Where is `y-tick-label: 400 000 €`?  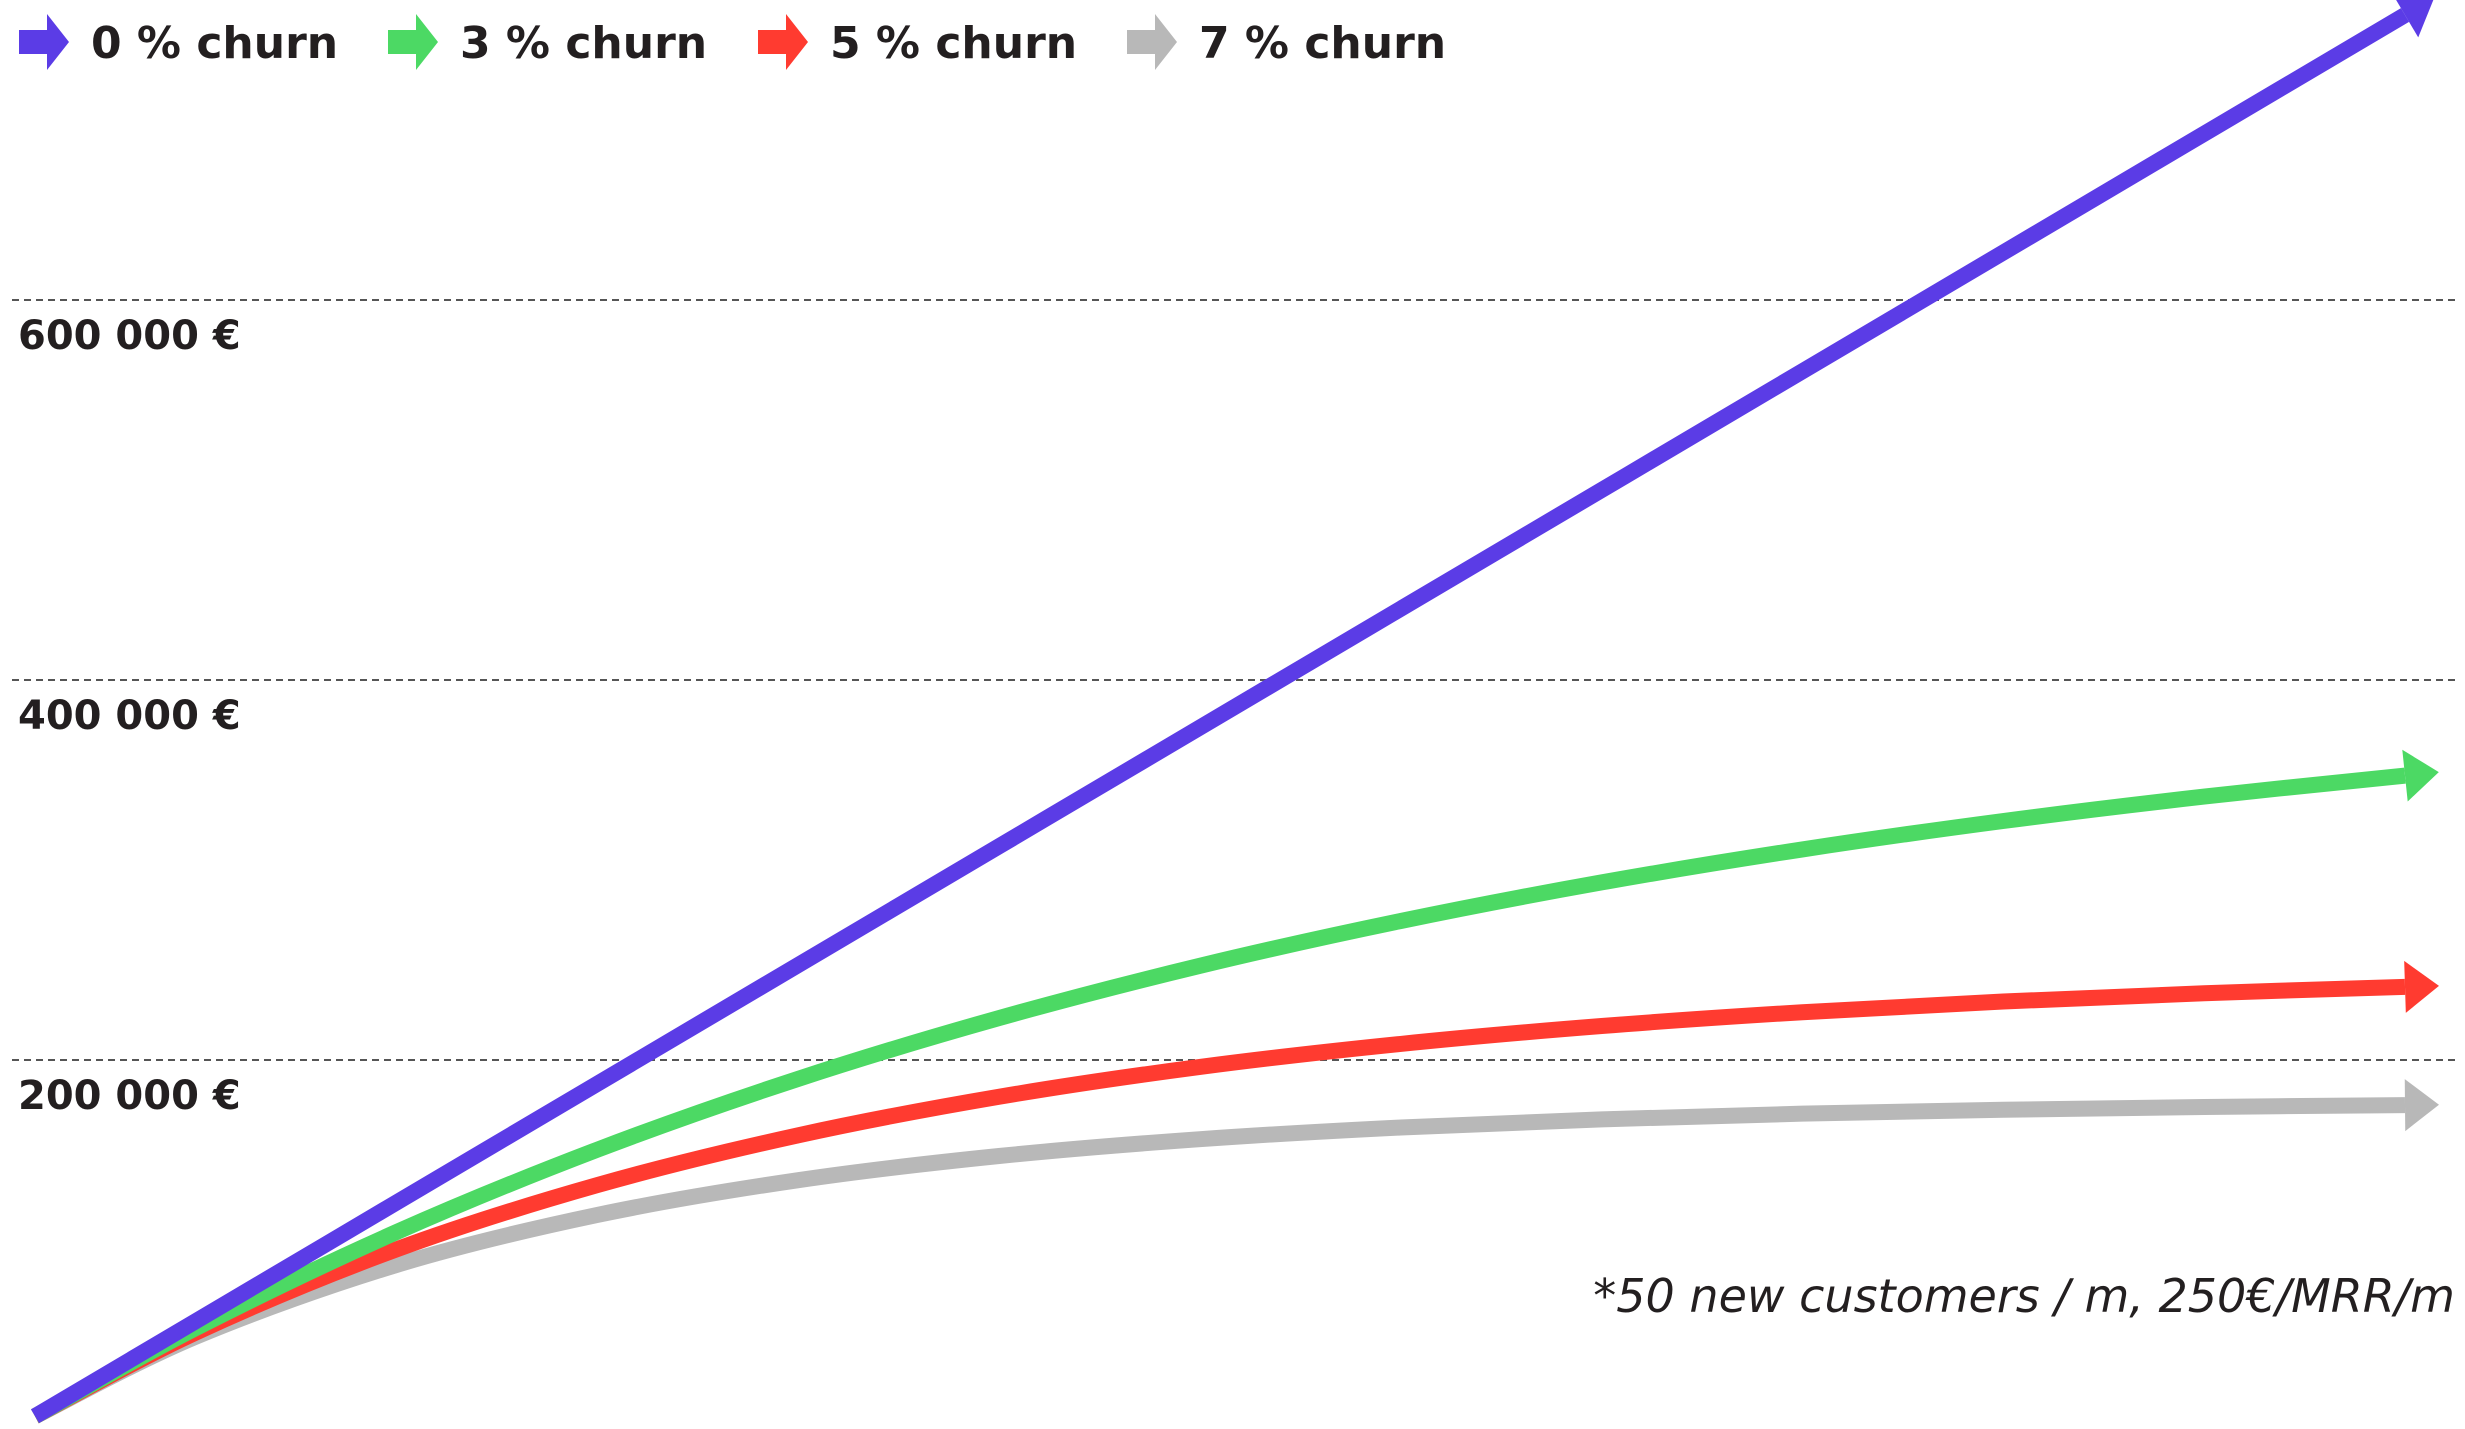 y-tick-label: 400 000 € is located at coordinates (129, 716).